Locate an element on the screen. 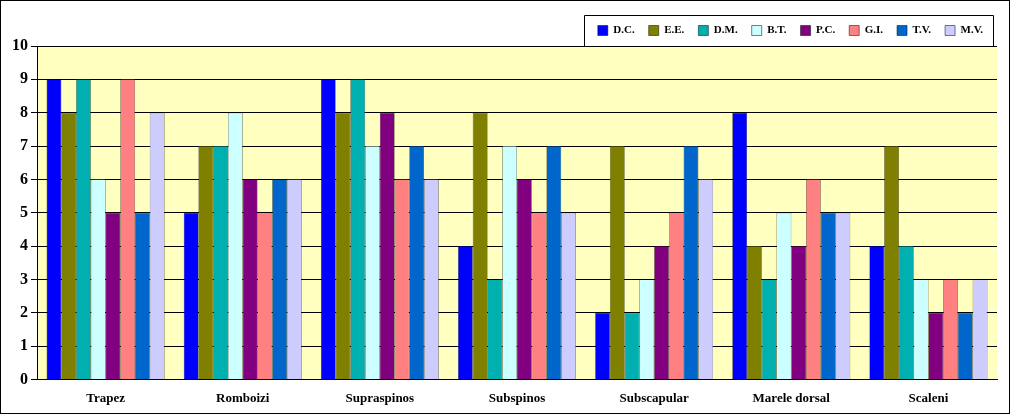 Image resolution: width=1010 pixels, height=414 pixels. y-tick-label: 10 is located at coordinates (20, 45).